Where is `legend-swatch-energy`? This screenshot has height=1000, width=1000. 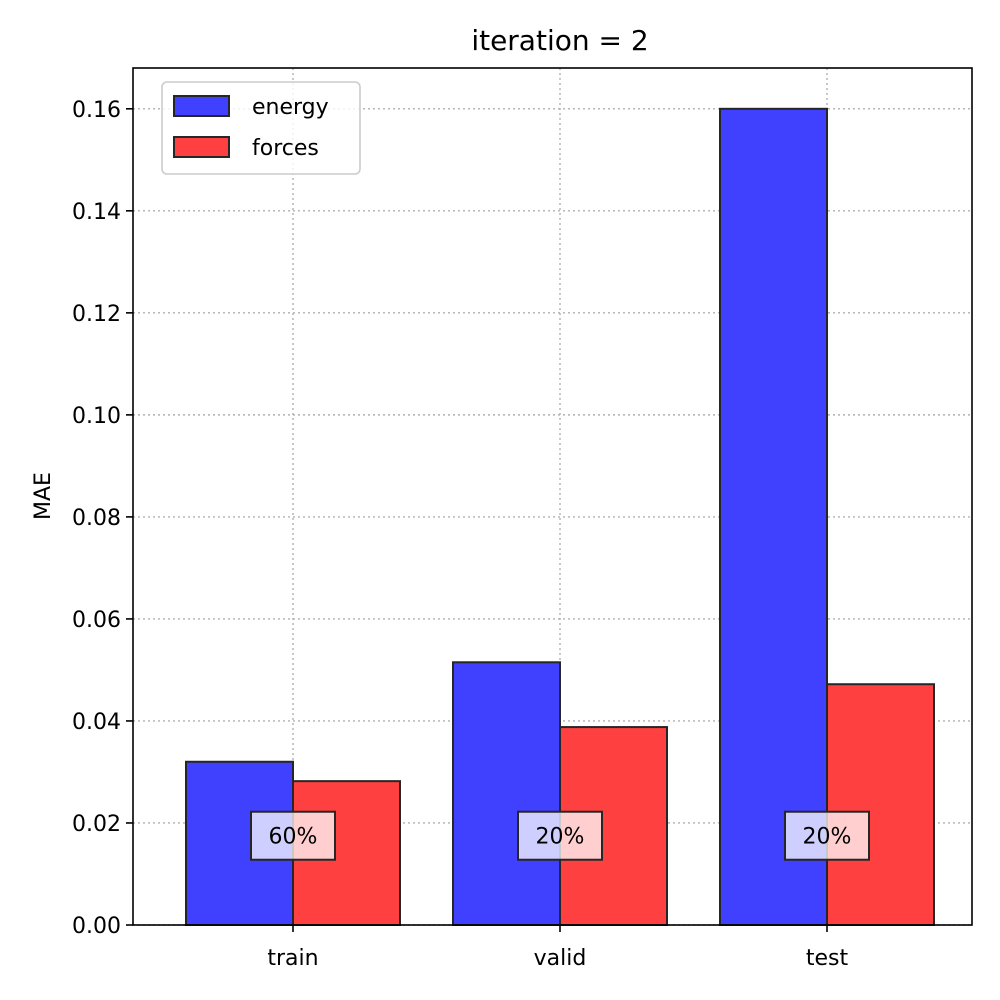 legend-swatch-energy is located at coordinates (201, 106).